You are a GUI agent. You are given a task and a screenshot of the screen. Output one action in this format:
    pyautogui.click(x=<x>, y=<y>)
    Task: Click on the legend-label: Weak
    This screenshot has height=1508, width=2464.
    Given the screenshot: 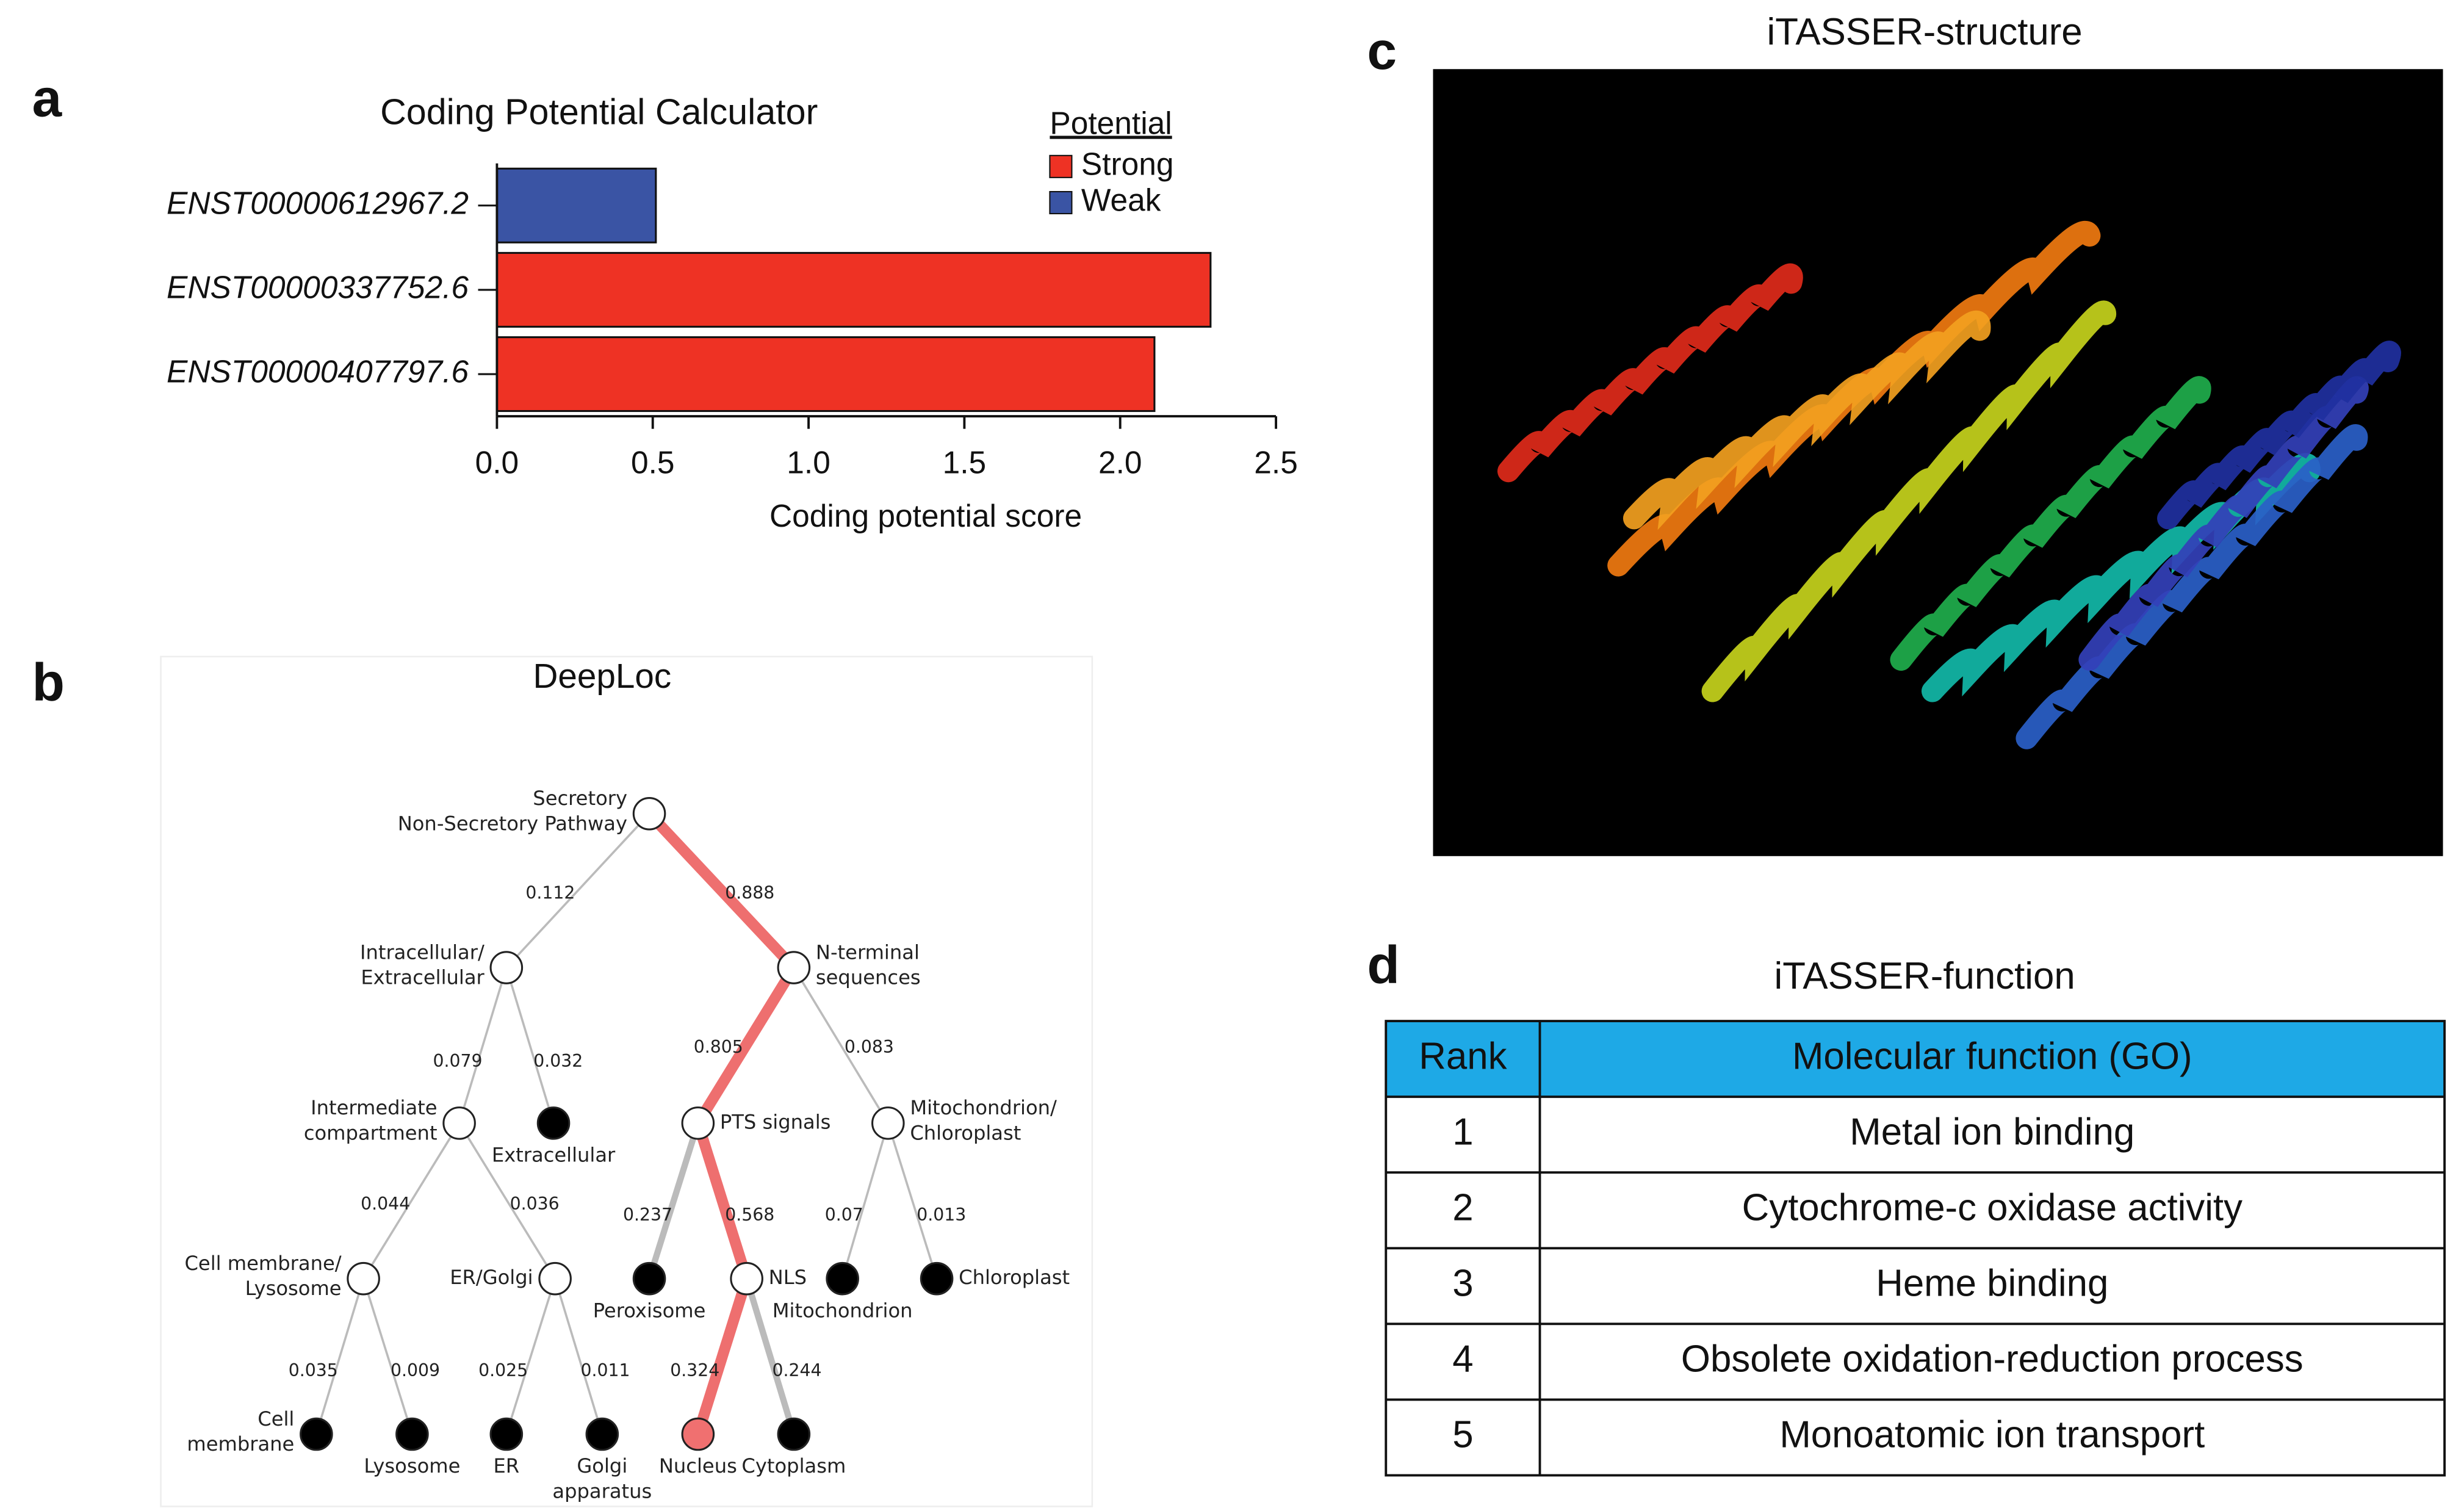 What is the action you would take?
    pyautogui.click(x=1121, y=200)
    